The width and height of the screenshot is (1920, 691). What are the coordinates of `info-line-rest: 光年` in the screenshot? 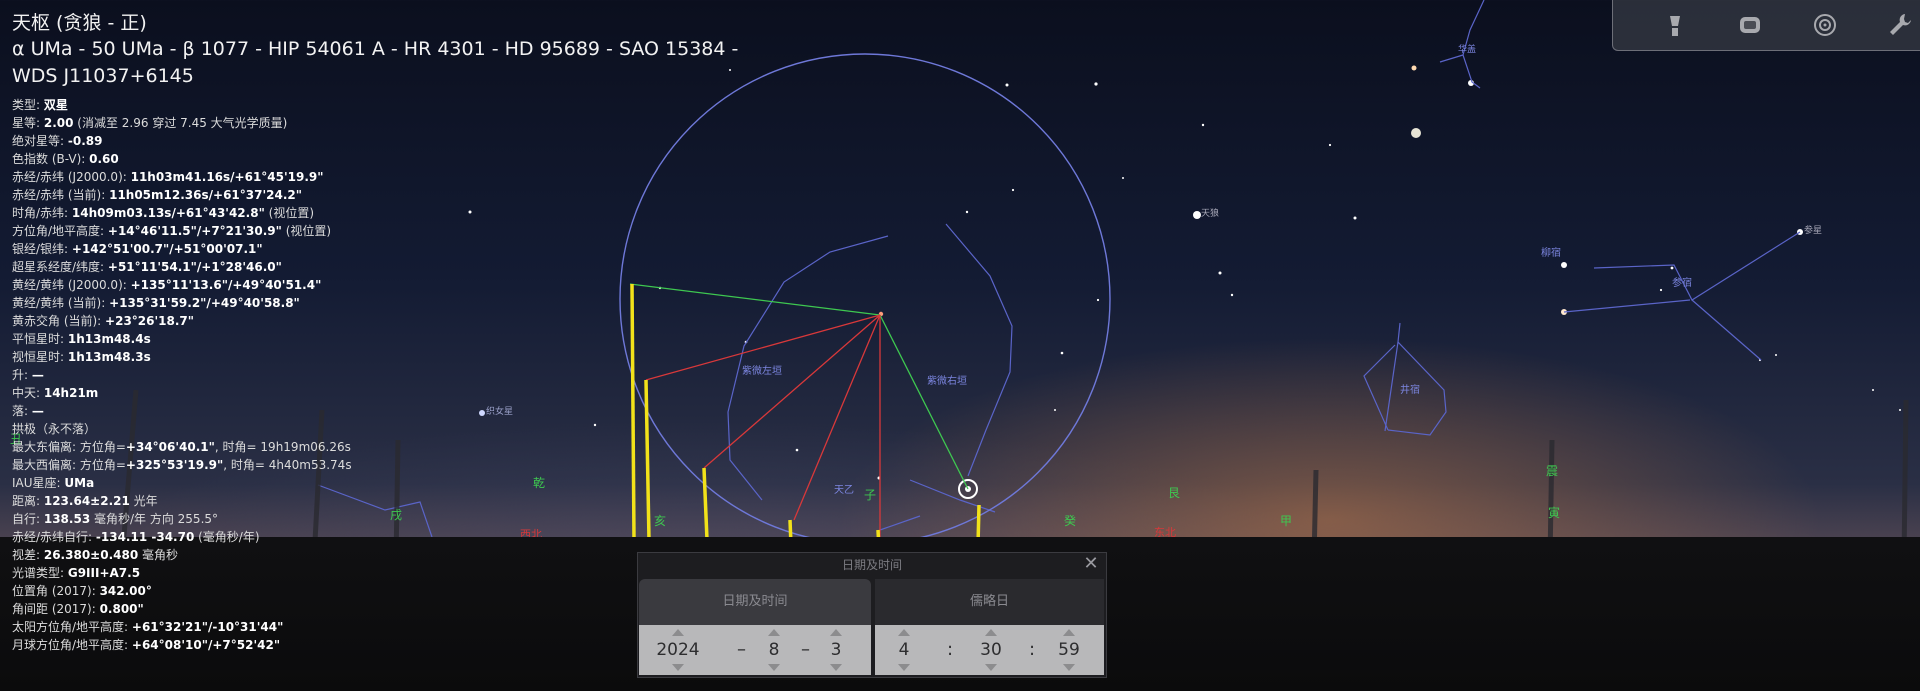 It's located at (143, 501).